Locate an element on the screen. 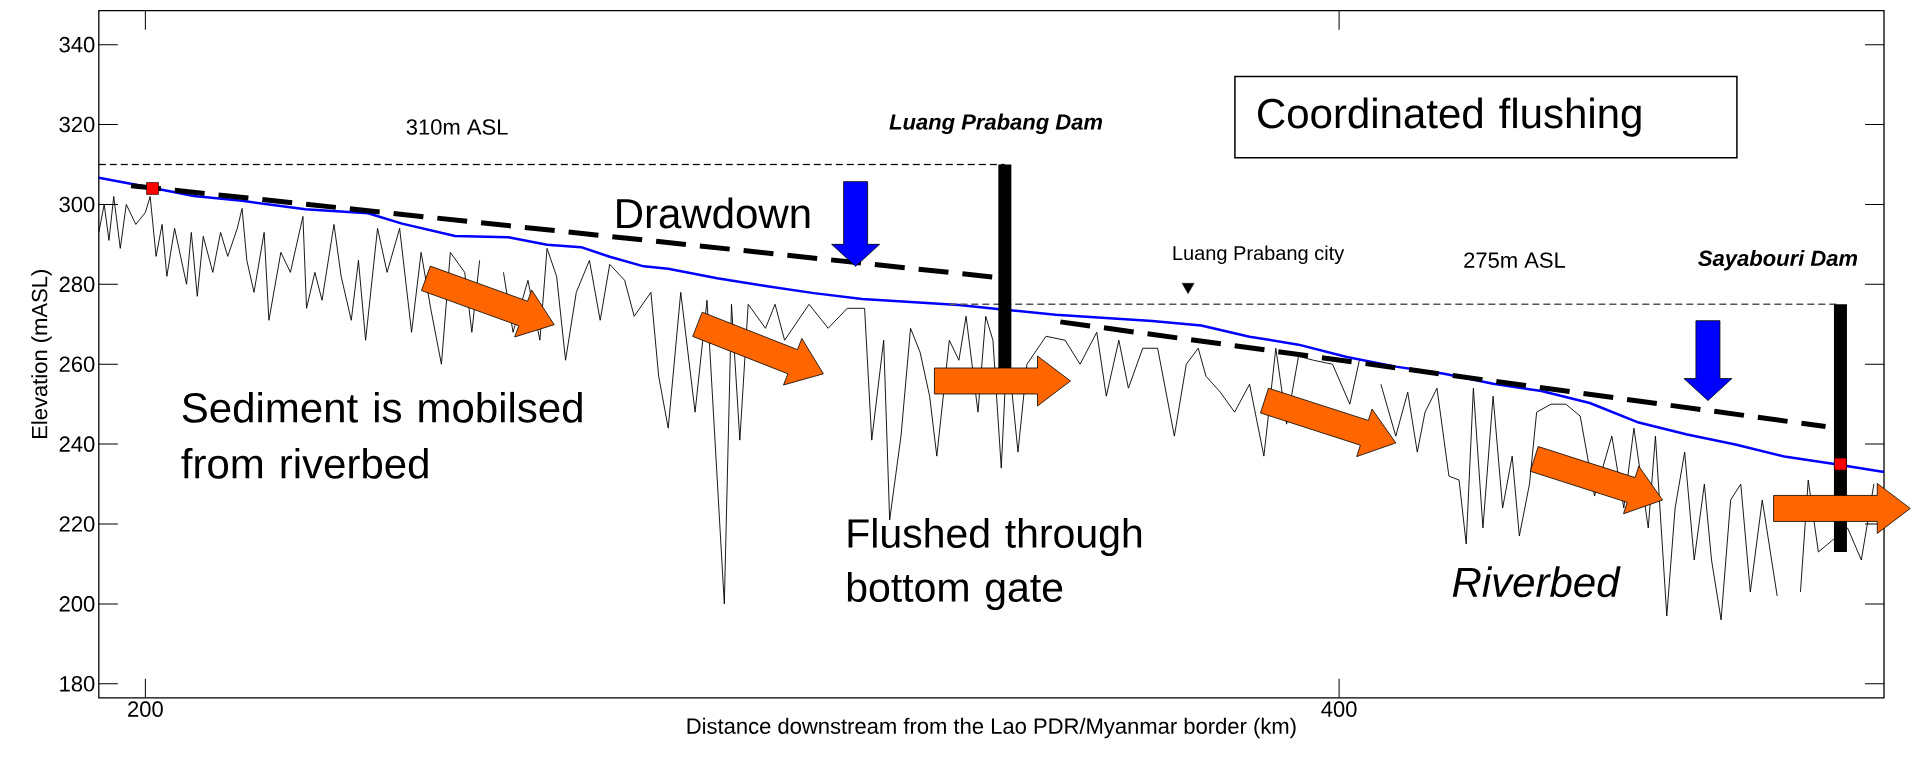 This screenshot has height=759, width=1912. annotation: 310m ASL is located at coordinates (457, 127).